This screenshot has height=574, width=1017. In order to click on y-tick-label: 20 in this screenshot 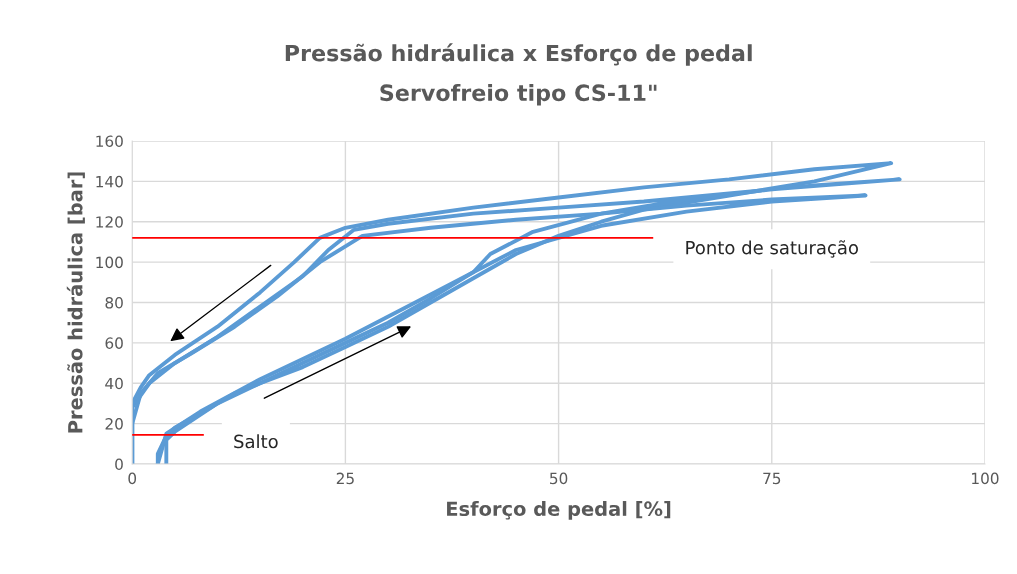, I will do `click(114, 424)`.